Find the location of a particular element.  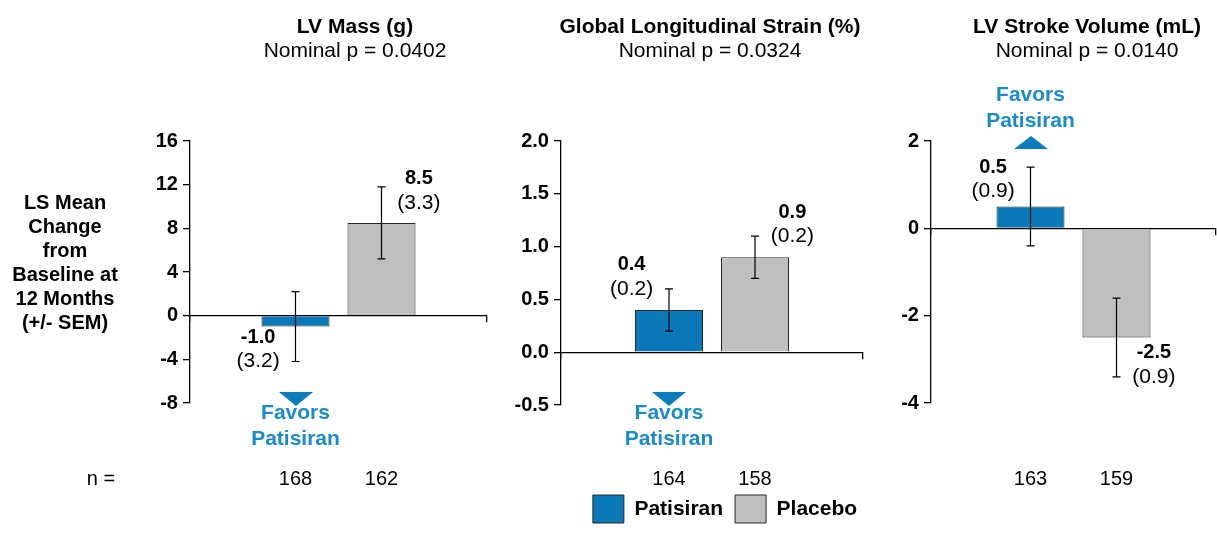

legend-label: Placebo is located at coordinates (817, 507).